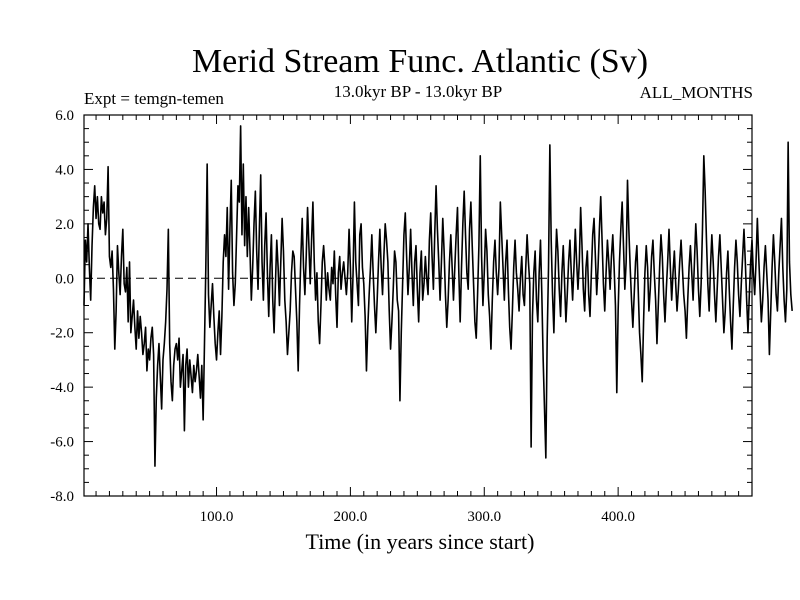  I want to click on y-tick-label: -6.0, so click(62, 443).